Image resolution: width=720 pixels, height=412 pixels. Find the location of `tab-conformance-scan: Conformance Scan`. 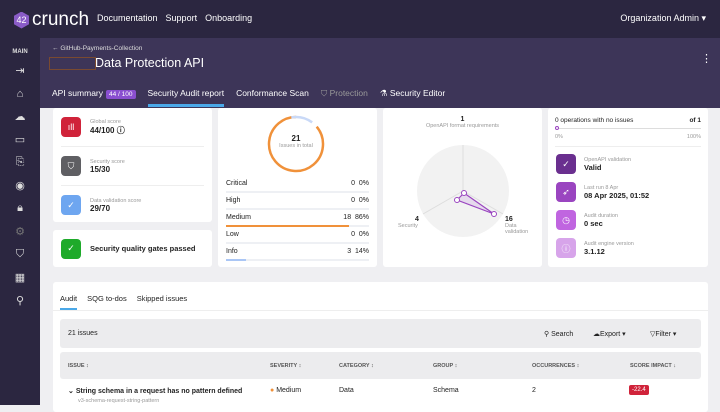

tab-conformance-scan: Conformance Scan is located at coordinates (272, 93).